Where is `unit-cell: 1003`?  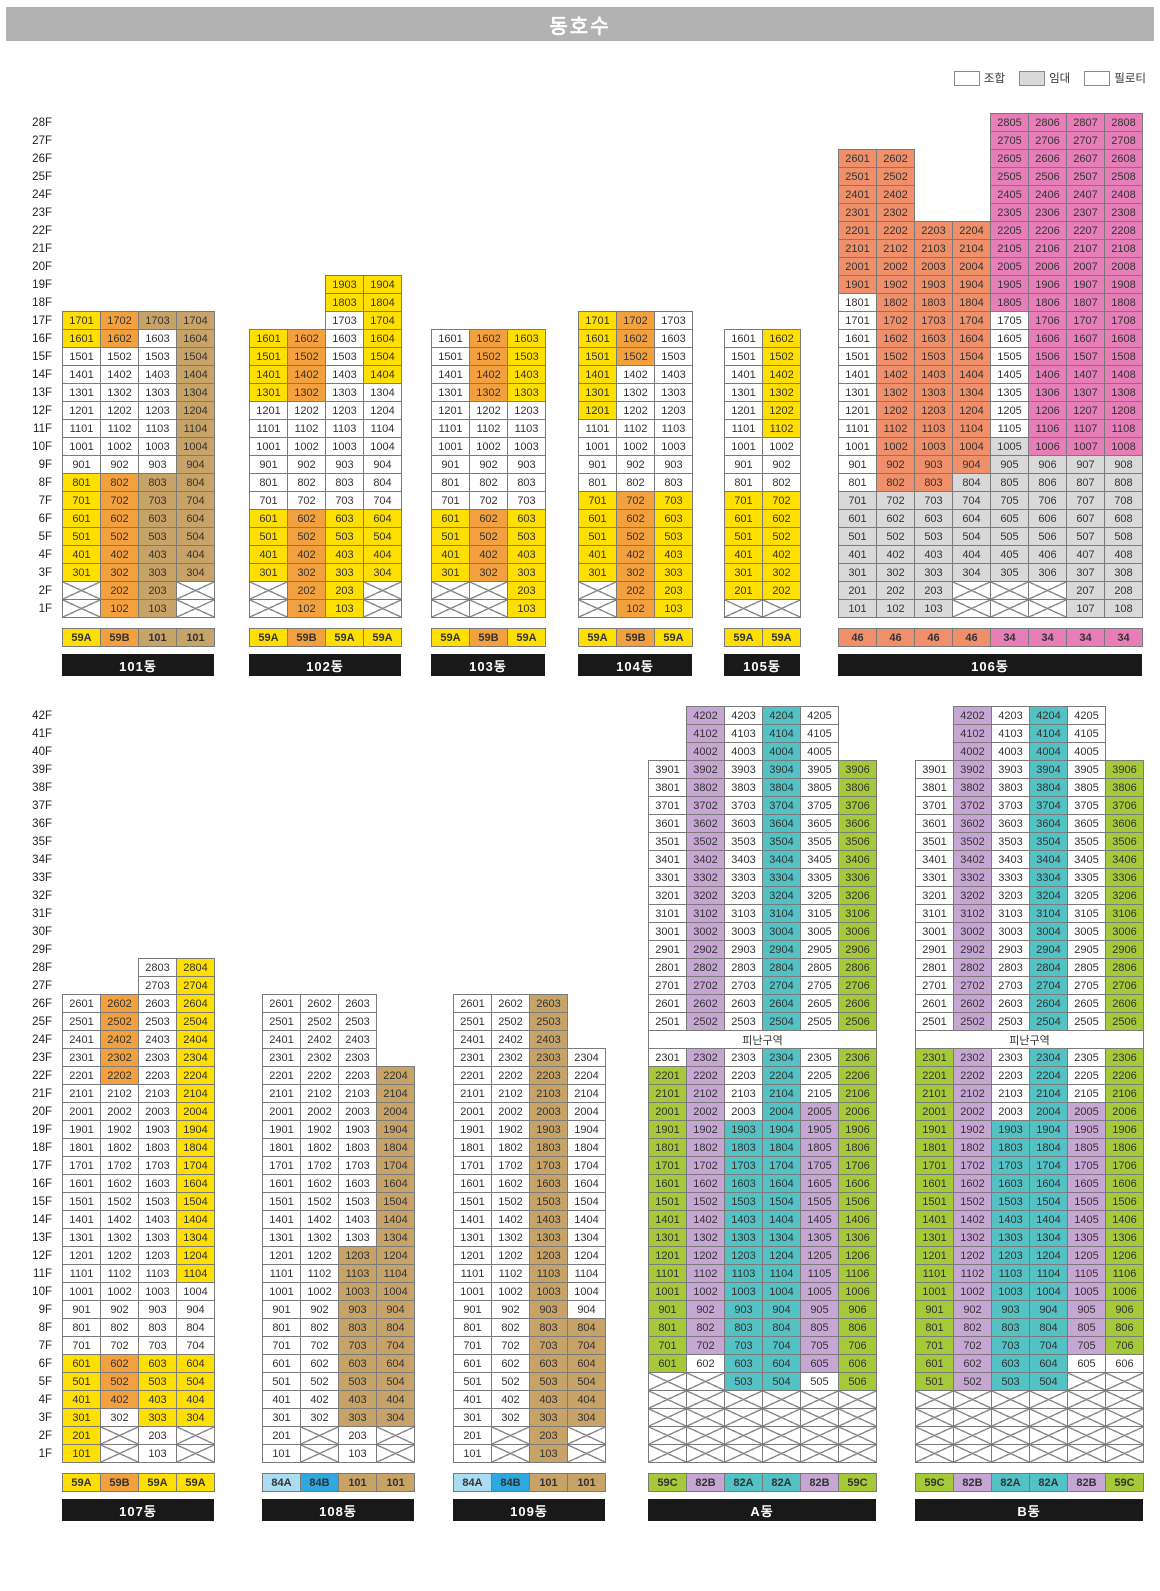 unit-cell: 1003 is located at coordinates (357, 1291).